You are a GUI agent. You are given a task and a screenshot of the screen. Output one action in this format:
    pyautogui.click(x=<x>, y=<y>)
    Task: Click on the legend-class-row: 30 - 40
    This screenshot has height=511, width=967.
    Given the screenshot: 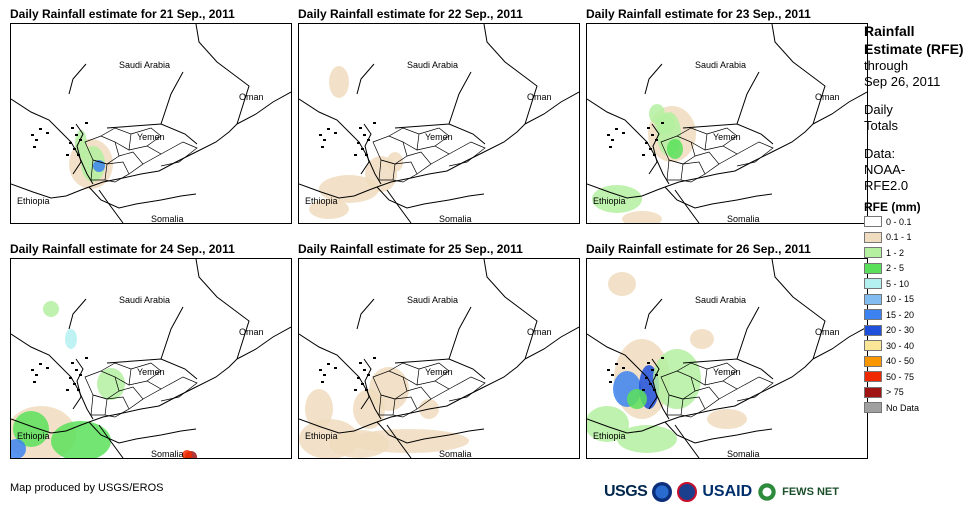 What is the action you would take?
    pyautogui.click(x=914, y=346)
    